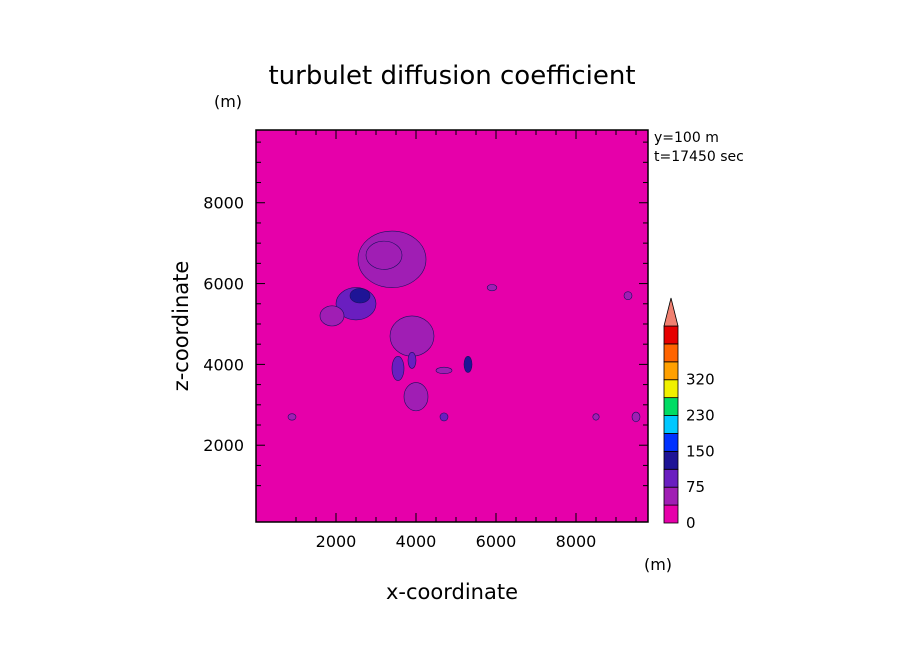  Describe the element at coordinates (671, 312) in the screenshot. I see `colorbar-extend-arrow` at that location.